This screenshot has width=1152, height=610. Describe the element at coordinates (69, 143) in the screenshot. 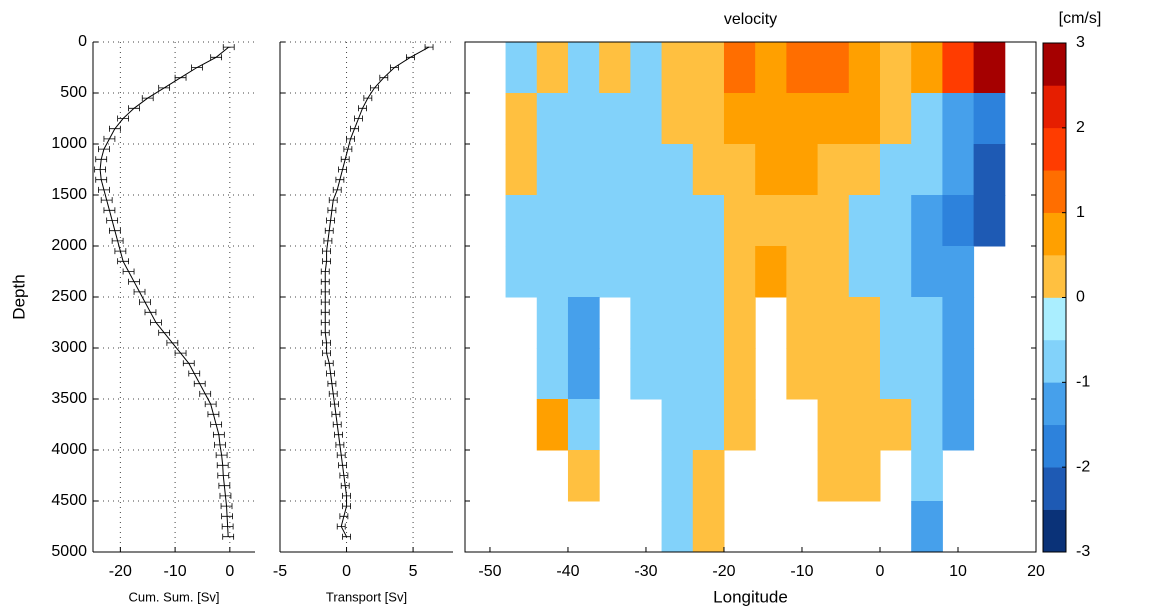

I see `y-tick-label: 1000` at that location.